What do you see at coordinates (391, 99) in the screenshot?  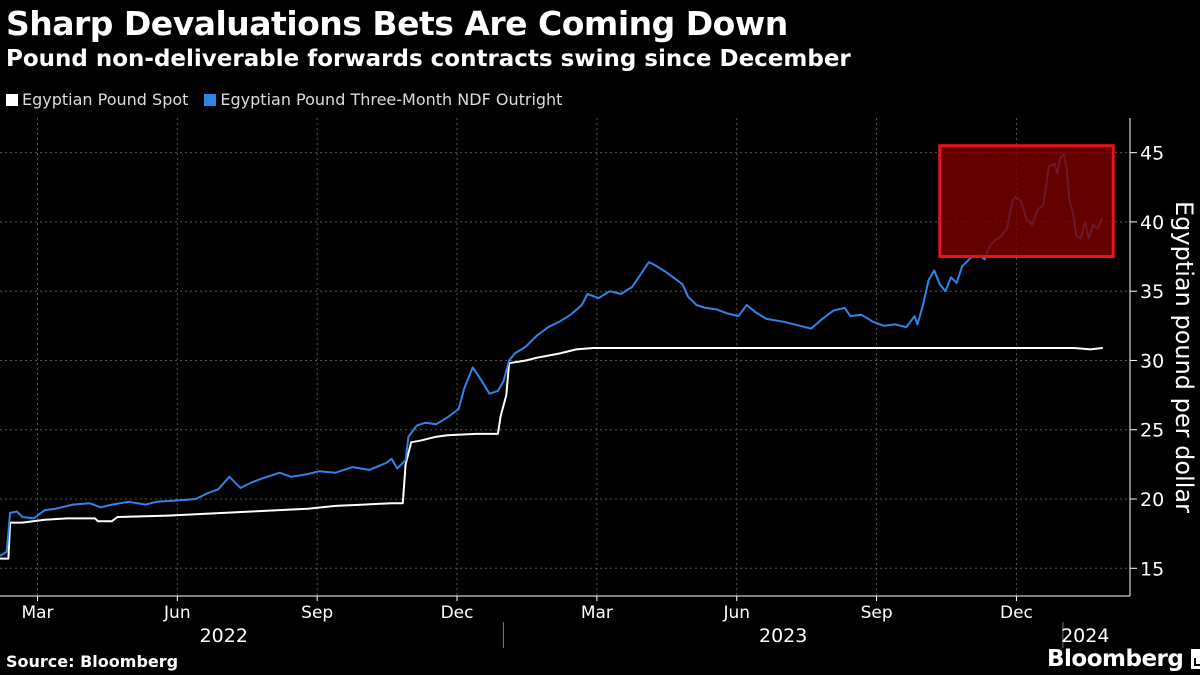 I see `legend-label-ndf: Egyptian Pound Three-Month NDF Outright` at bounding box center [391, 99].